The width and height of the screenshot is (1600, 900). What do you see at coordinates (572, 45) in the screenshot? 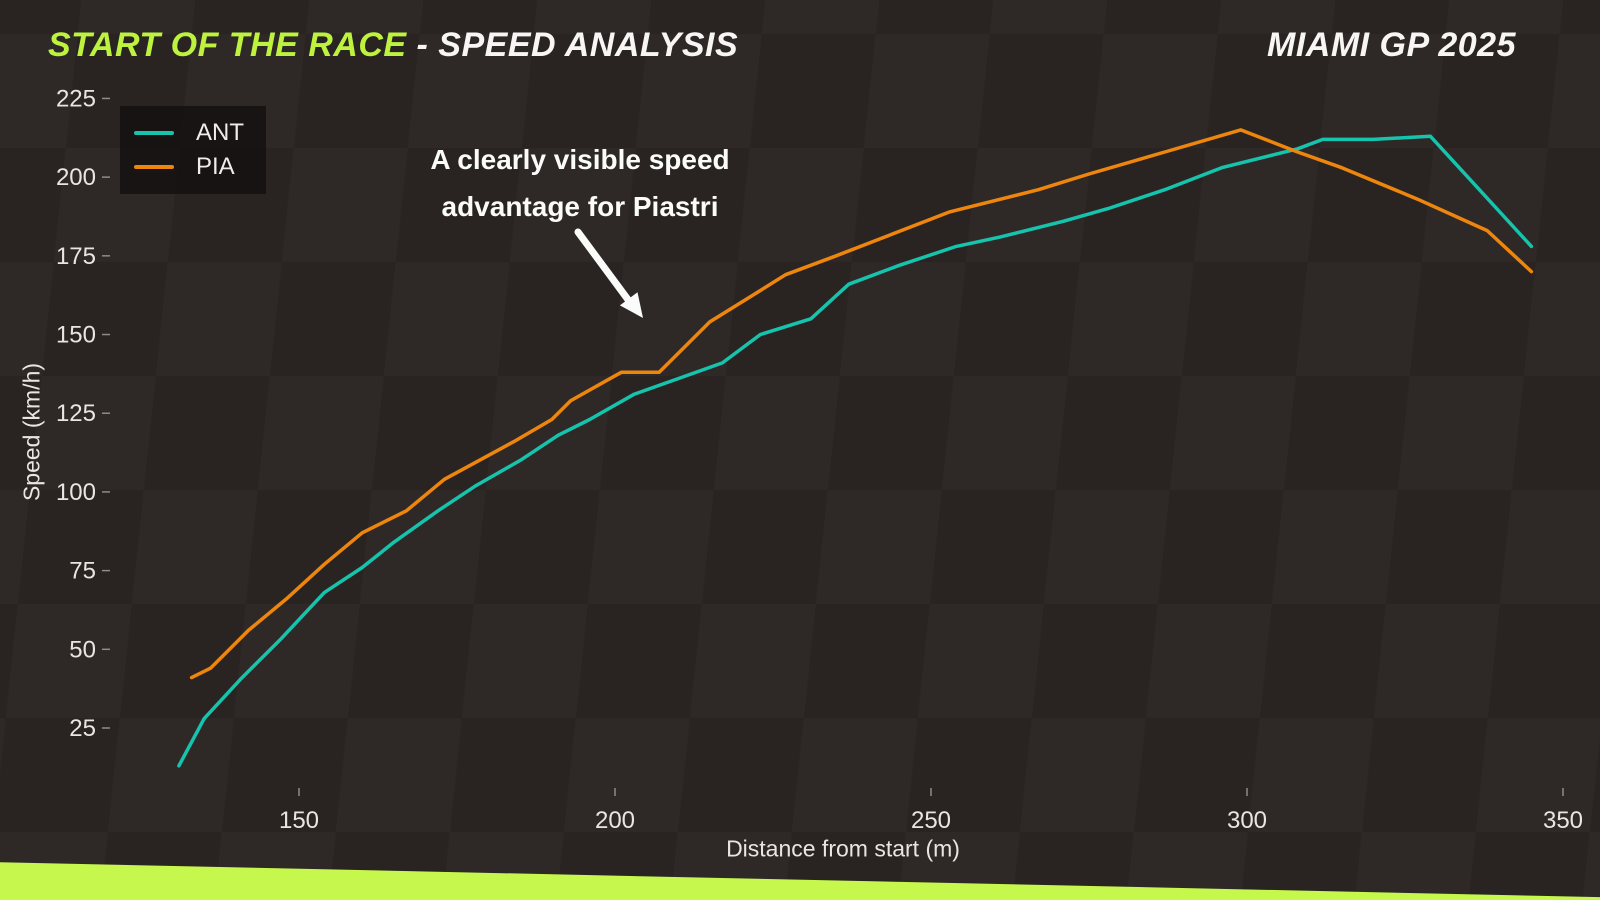
I see `page-title-rest: - SPEED ANALYSIS` at bounding box center [572, 45].